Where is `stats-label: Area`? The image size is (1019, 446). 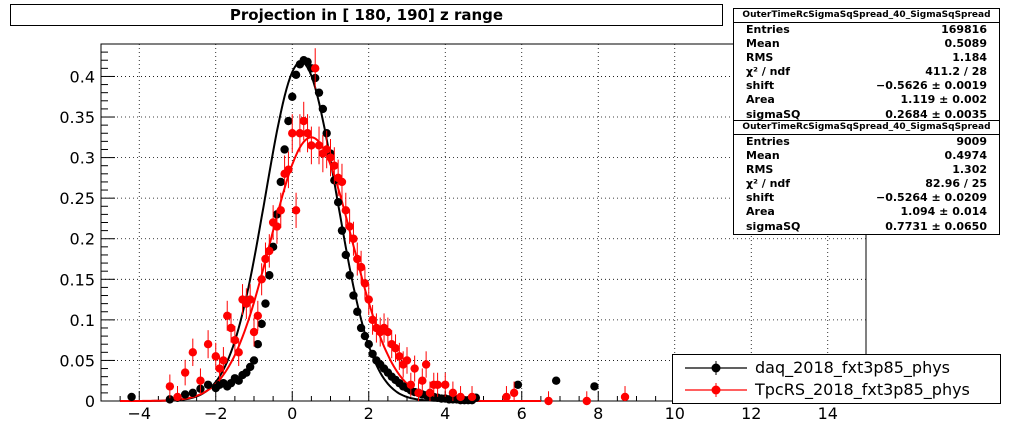 stats-label: Area is located at coordinates (760, 100).